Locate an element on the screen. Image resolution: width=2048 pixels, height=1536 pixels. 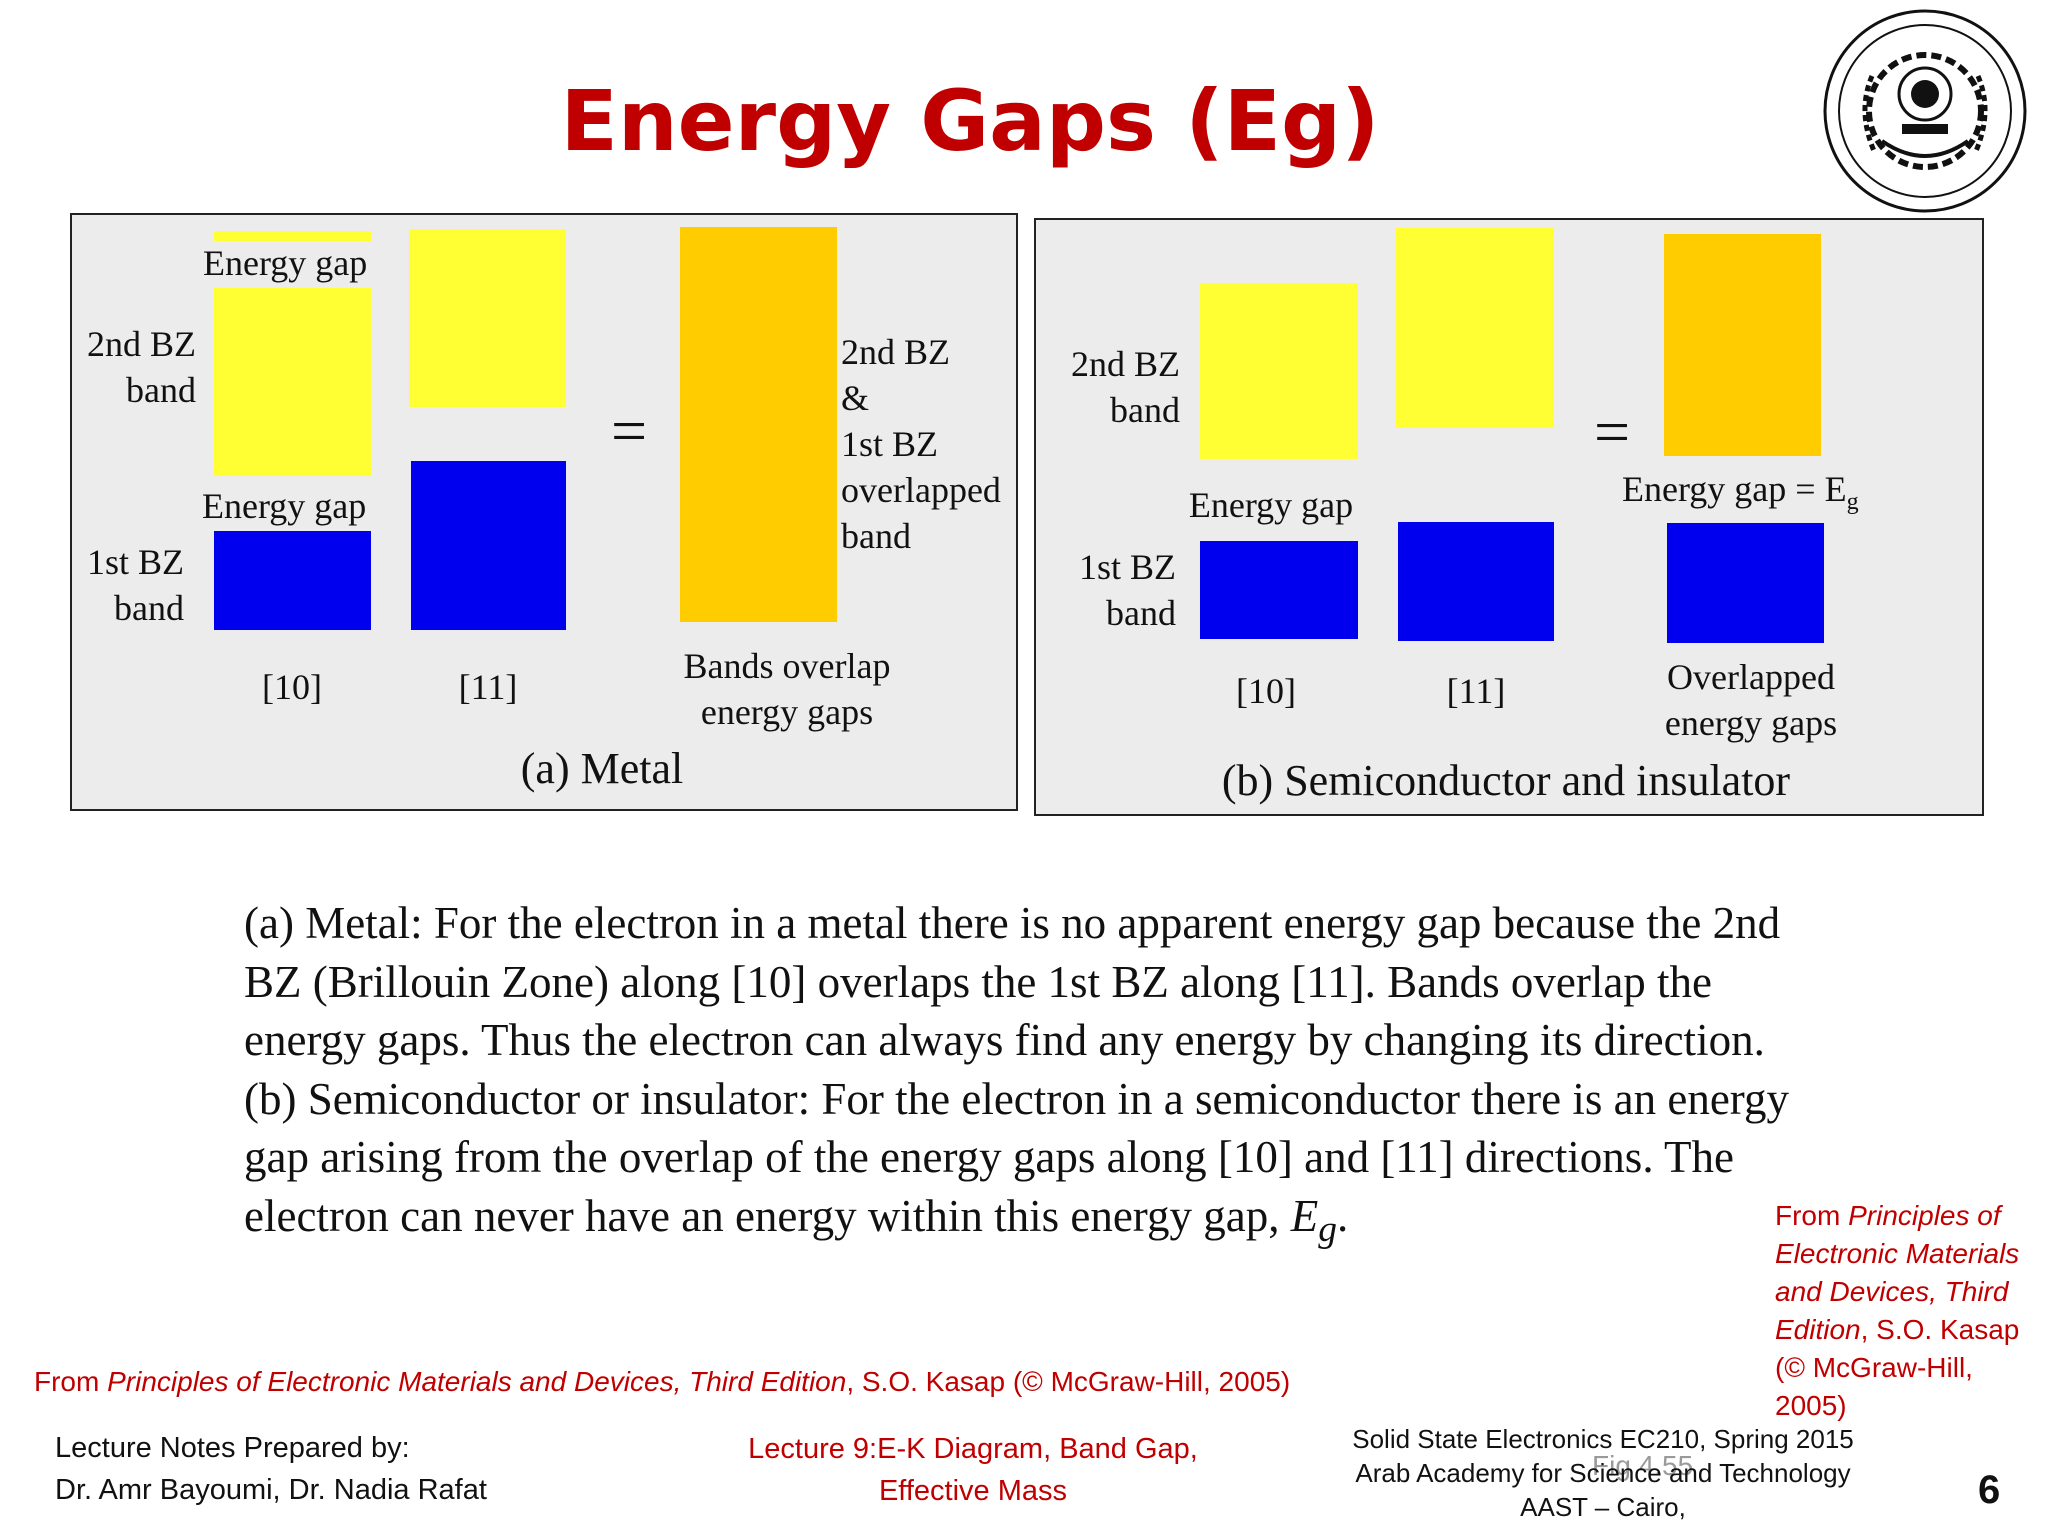
semi-eg-label: Energy gap = Eg is located at coordinates (1740, 492).